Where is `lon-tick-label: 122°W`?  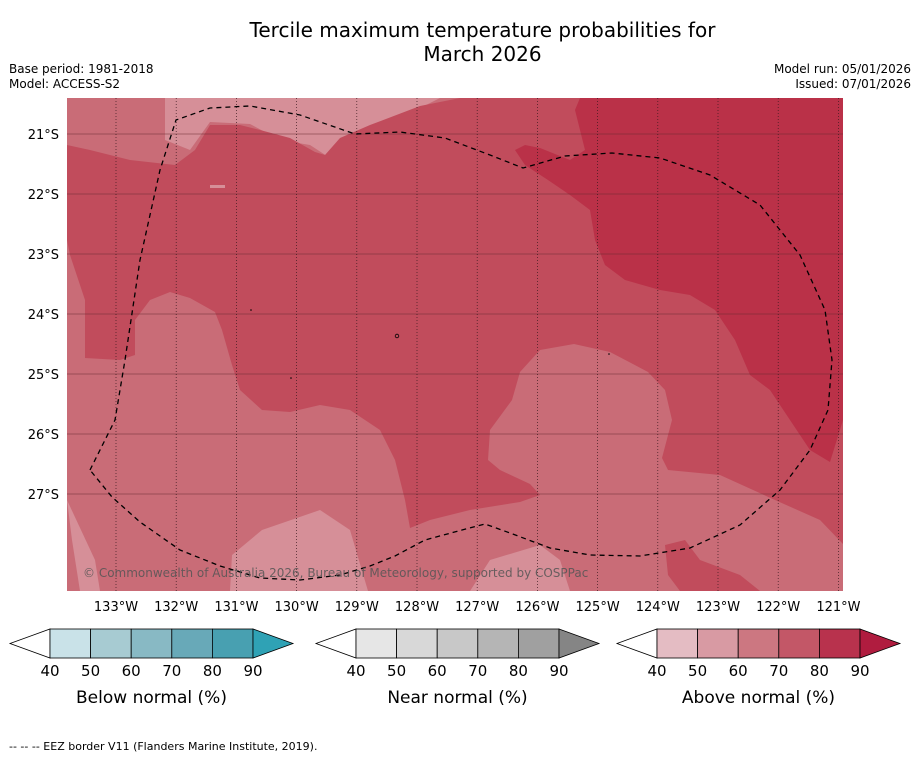
lon-tick-label: 122°W is located at coordinates (778, 607).